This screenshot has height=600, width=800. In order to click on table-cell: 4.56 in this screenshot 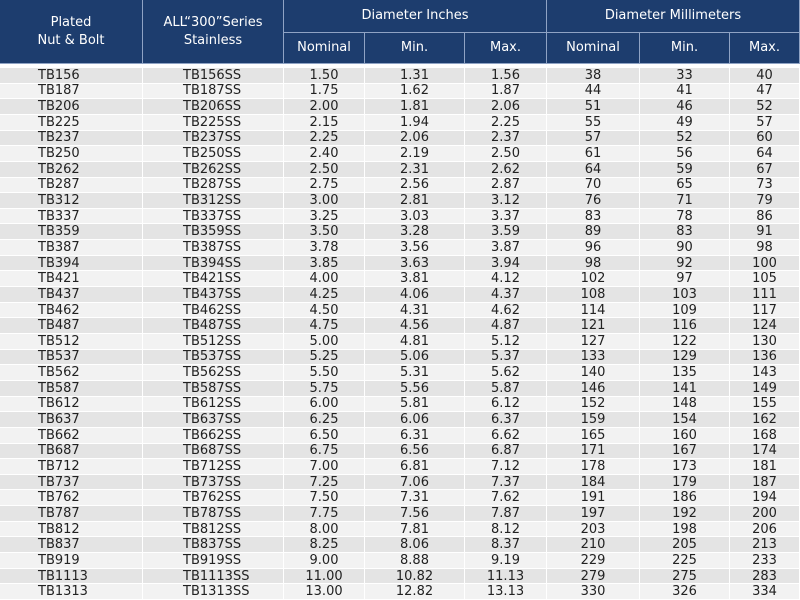, I will do `click(415, 326)`.